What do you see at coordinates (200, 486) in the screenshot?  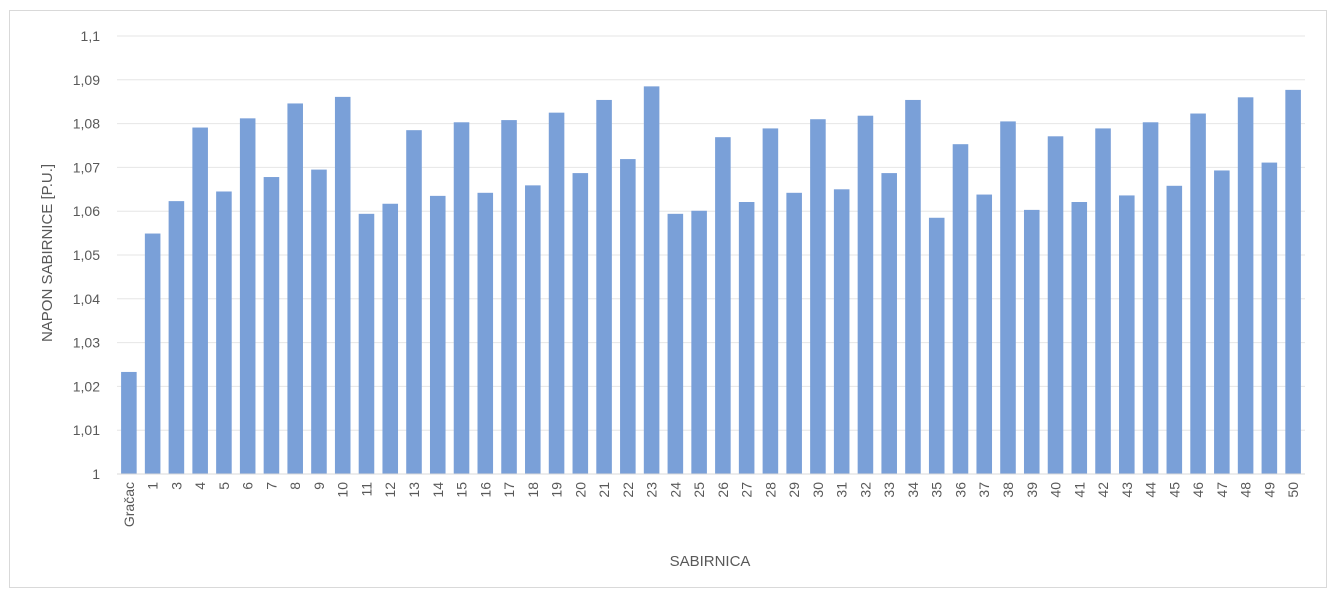 I see `x-tick-label: 4` at bounding box center [200, 486].